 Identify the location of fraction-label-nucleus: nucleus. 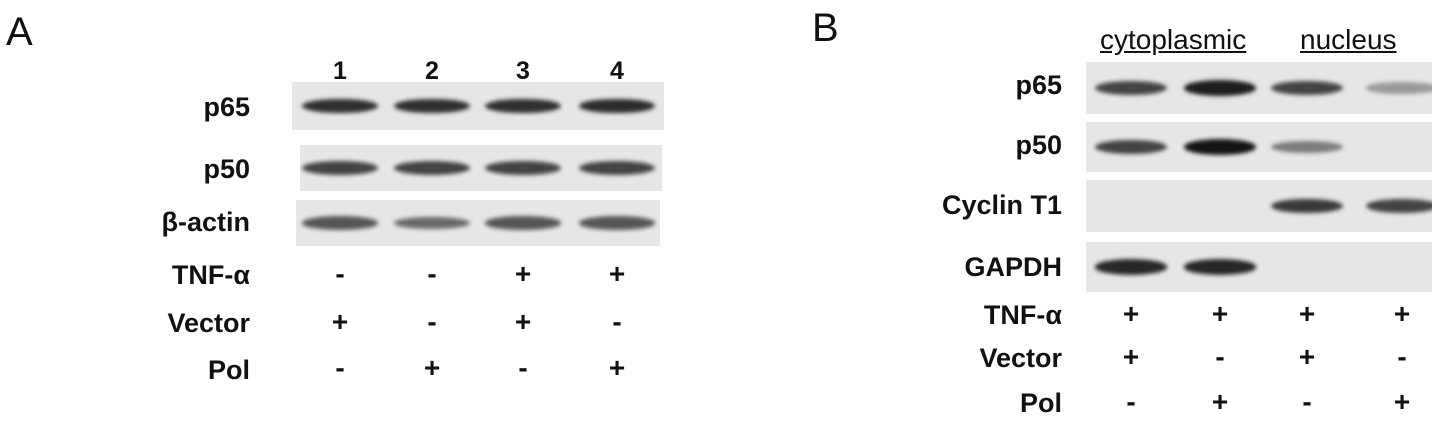
(1348, 39).